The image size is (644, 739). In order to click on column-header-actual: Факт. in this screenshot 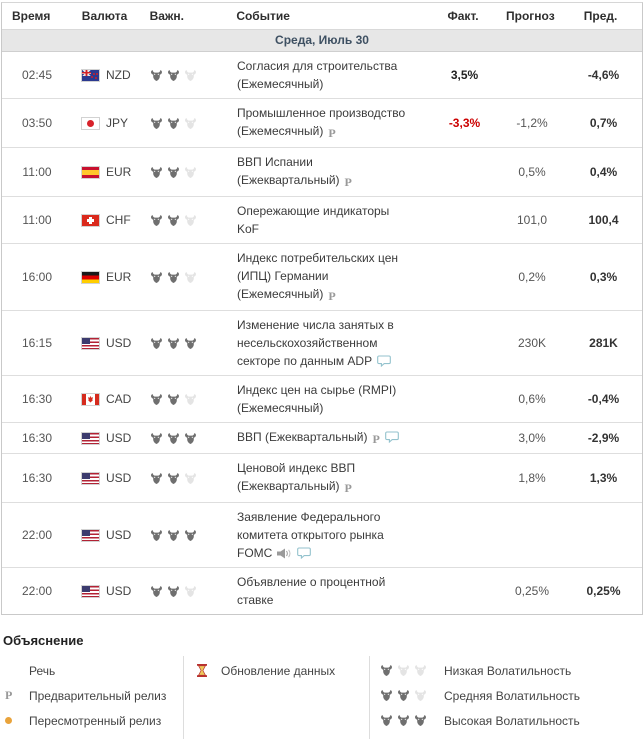, I will do `click(463, 16)`.